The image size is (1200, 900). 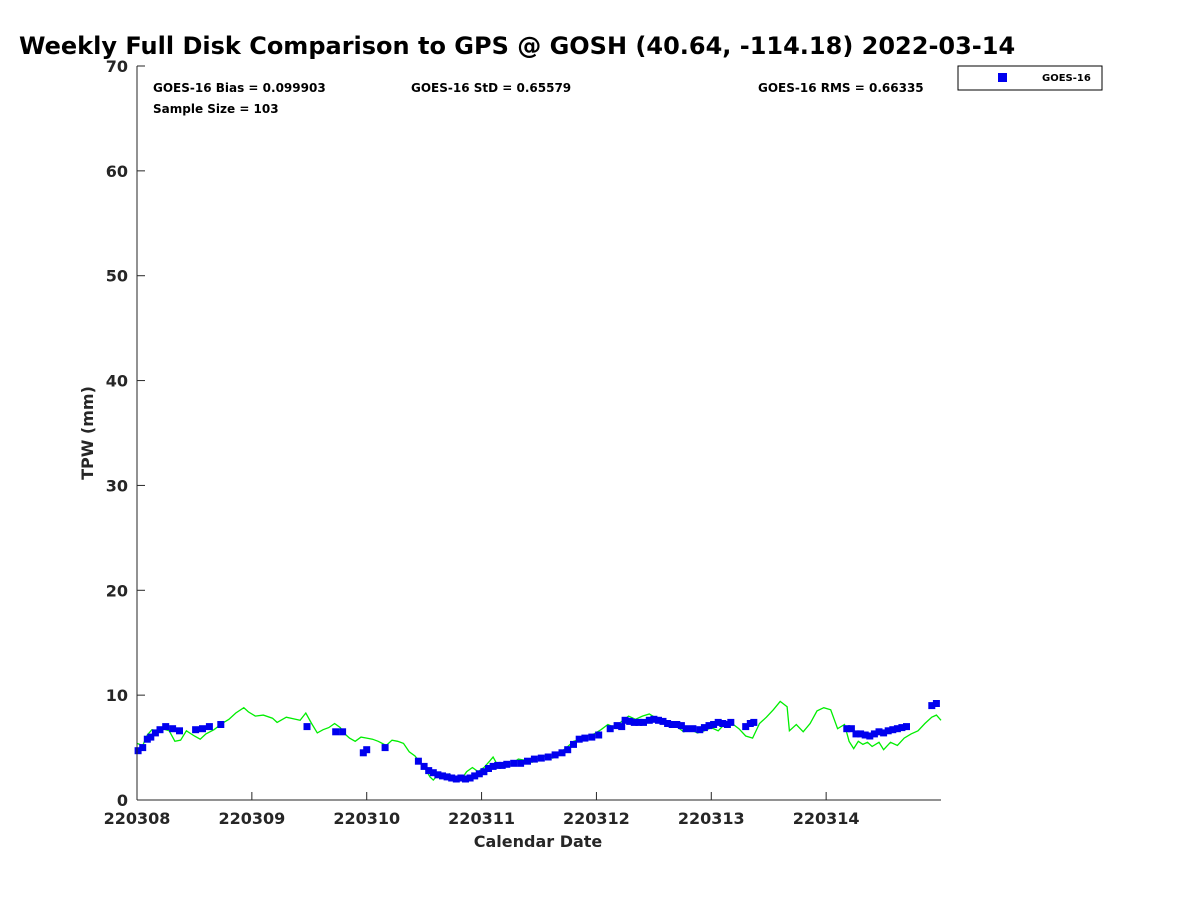 I want to click on gps-line, so click(x=539, y=741).